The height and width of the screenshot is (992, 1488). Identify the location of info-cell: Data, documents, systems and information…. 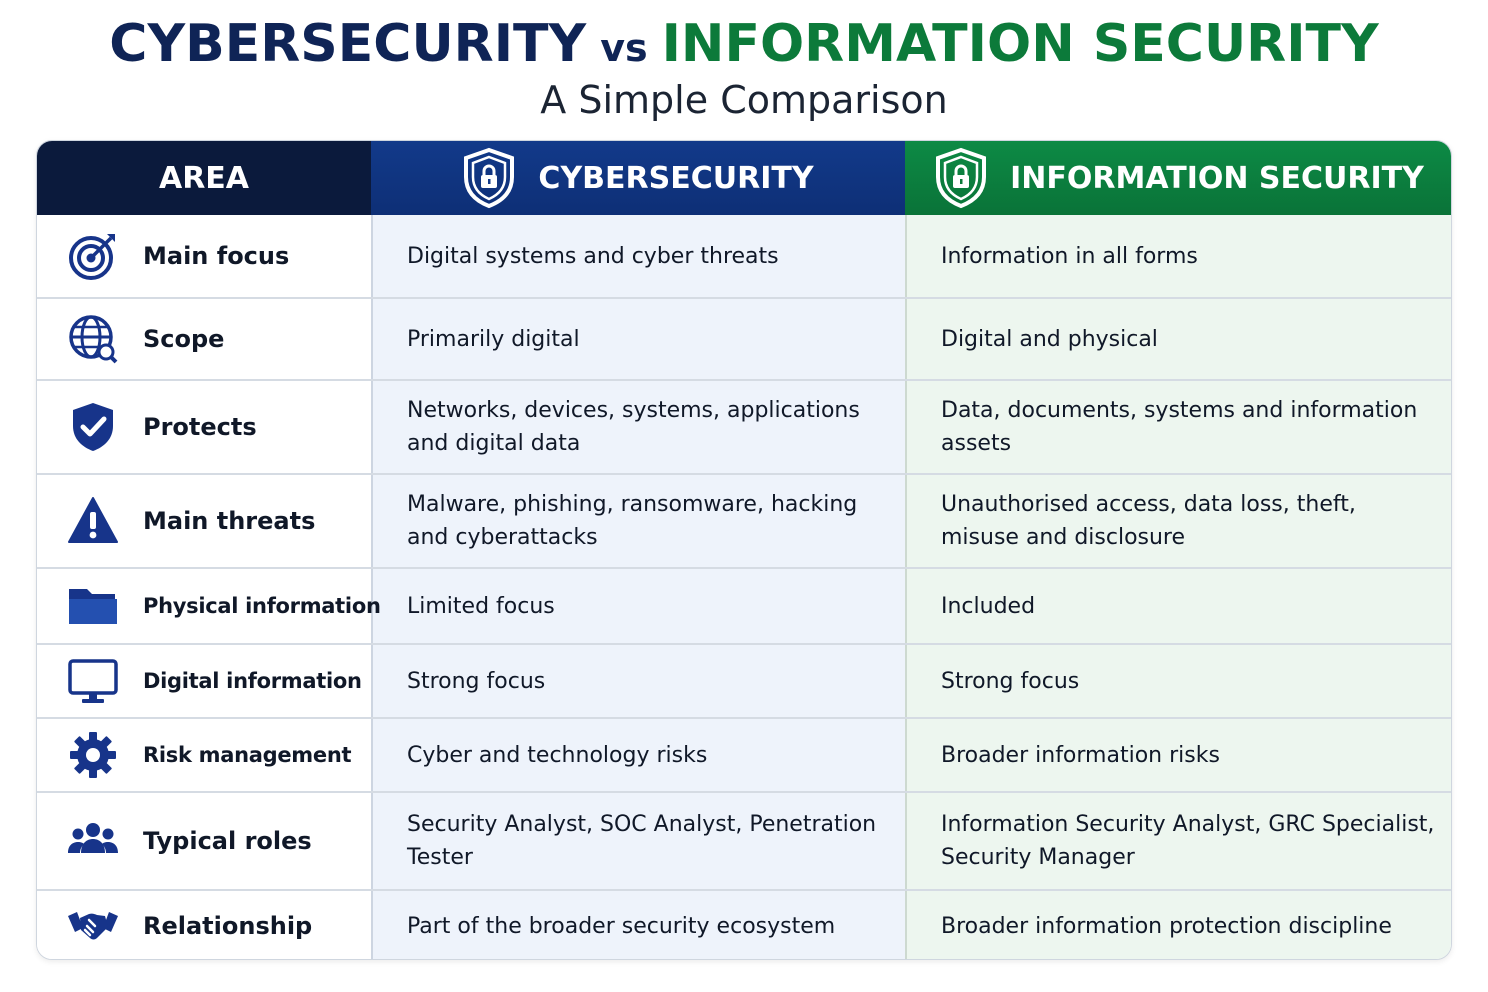
(1178, 427).